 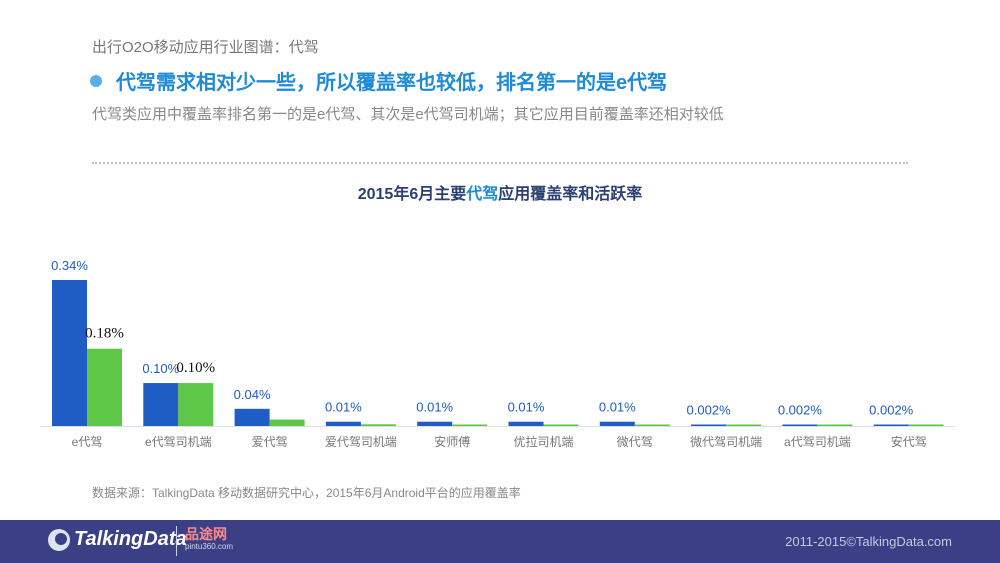 I want to click on chart-title: 2015年6月主要代驾应用覆盖率和活跃率, so click(x=500, y=192).